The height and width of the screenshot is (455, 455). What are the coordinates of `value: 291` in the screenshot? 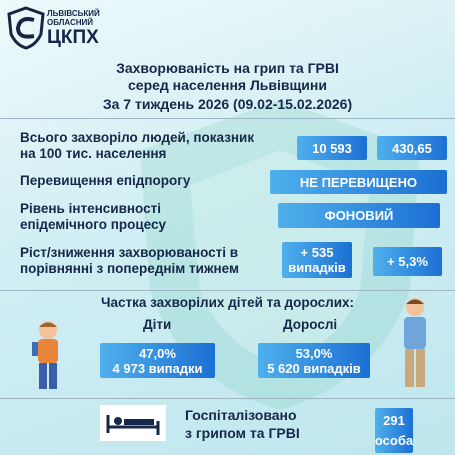 It's located at (394, 420).